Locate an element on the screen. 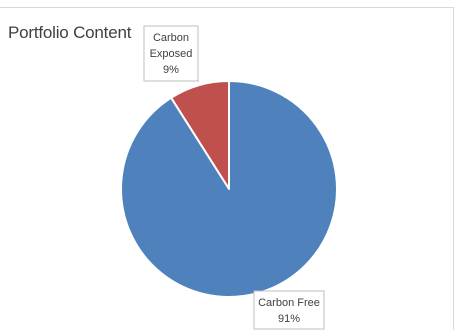  label-line: Carbon Free is located at coordinates (289, 303).